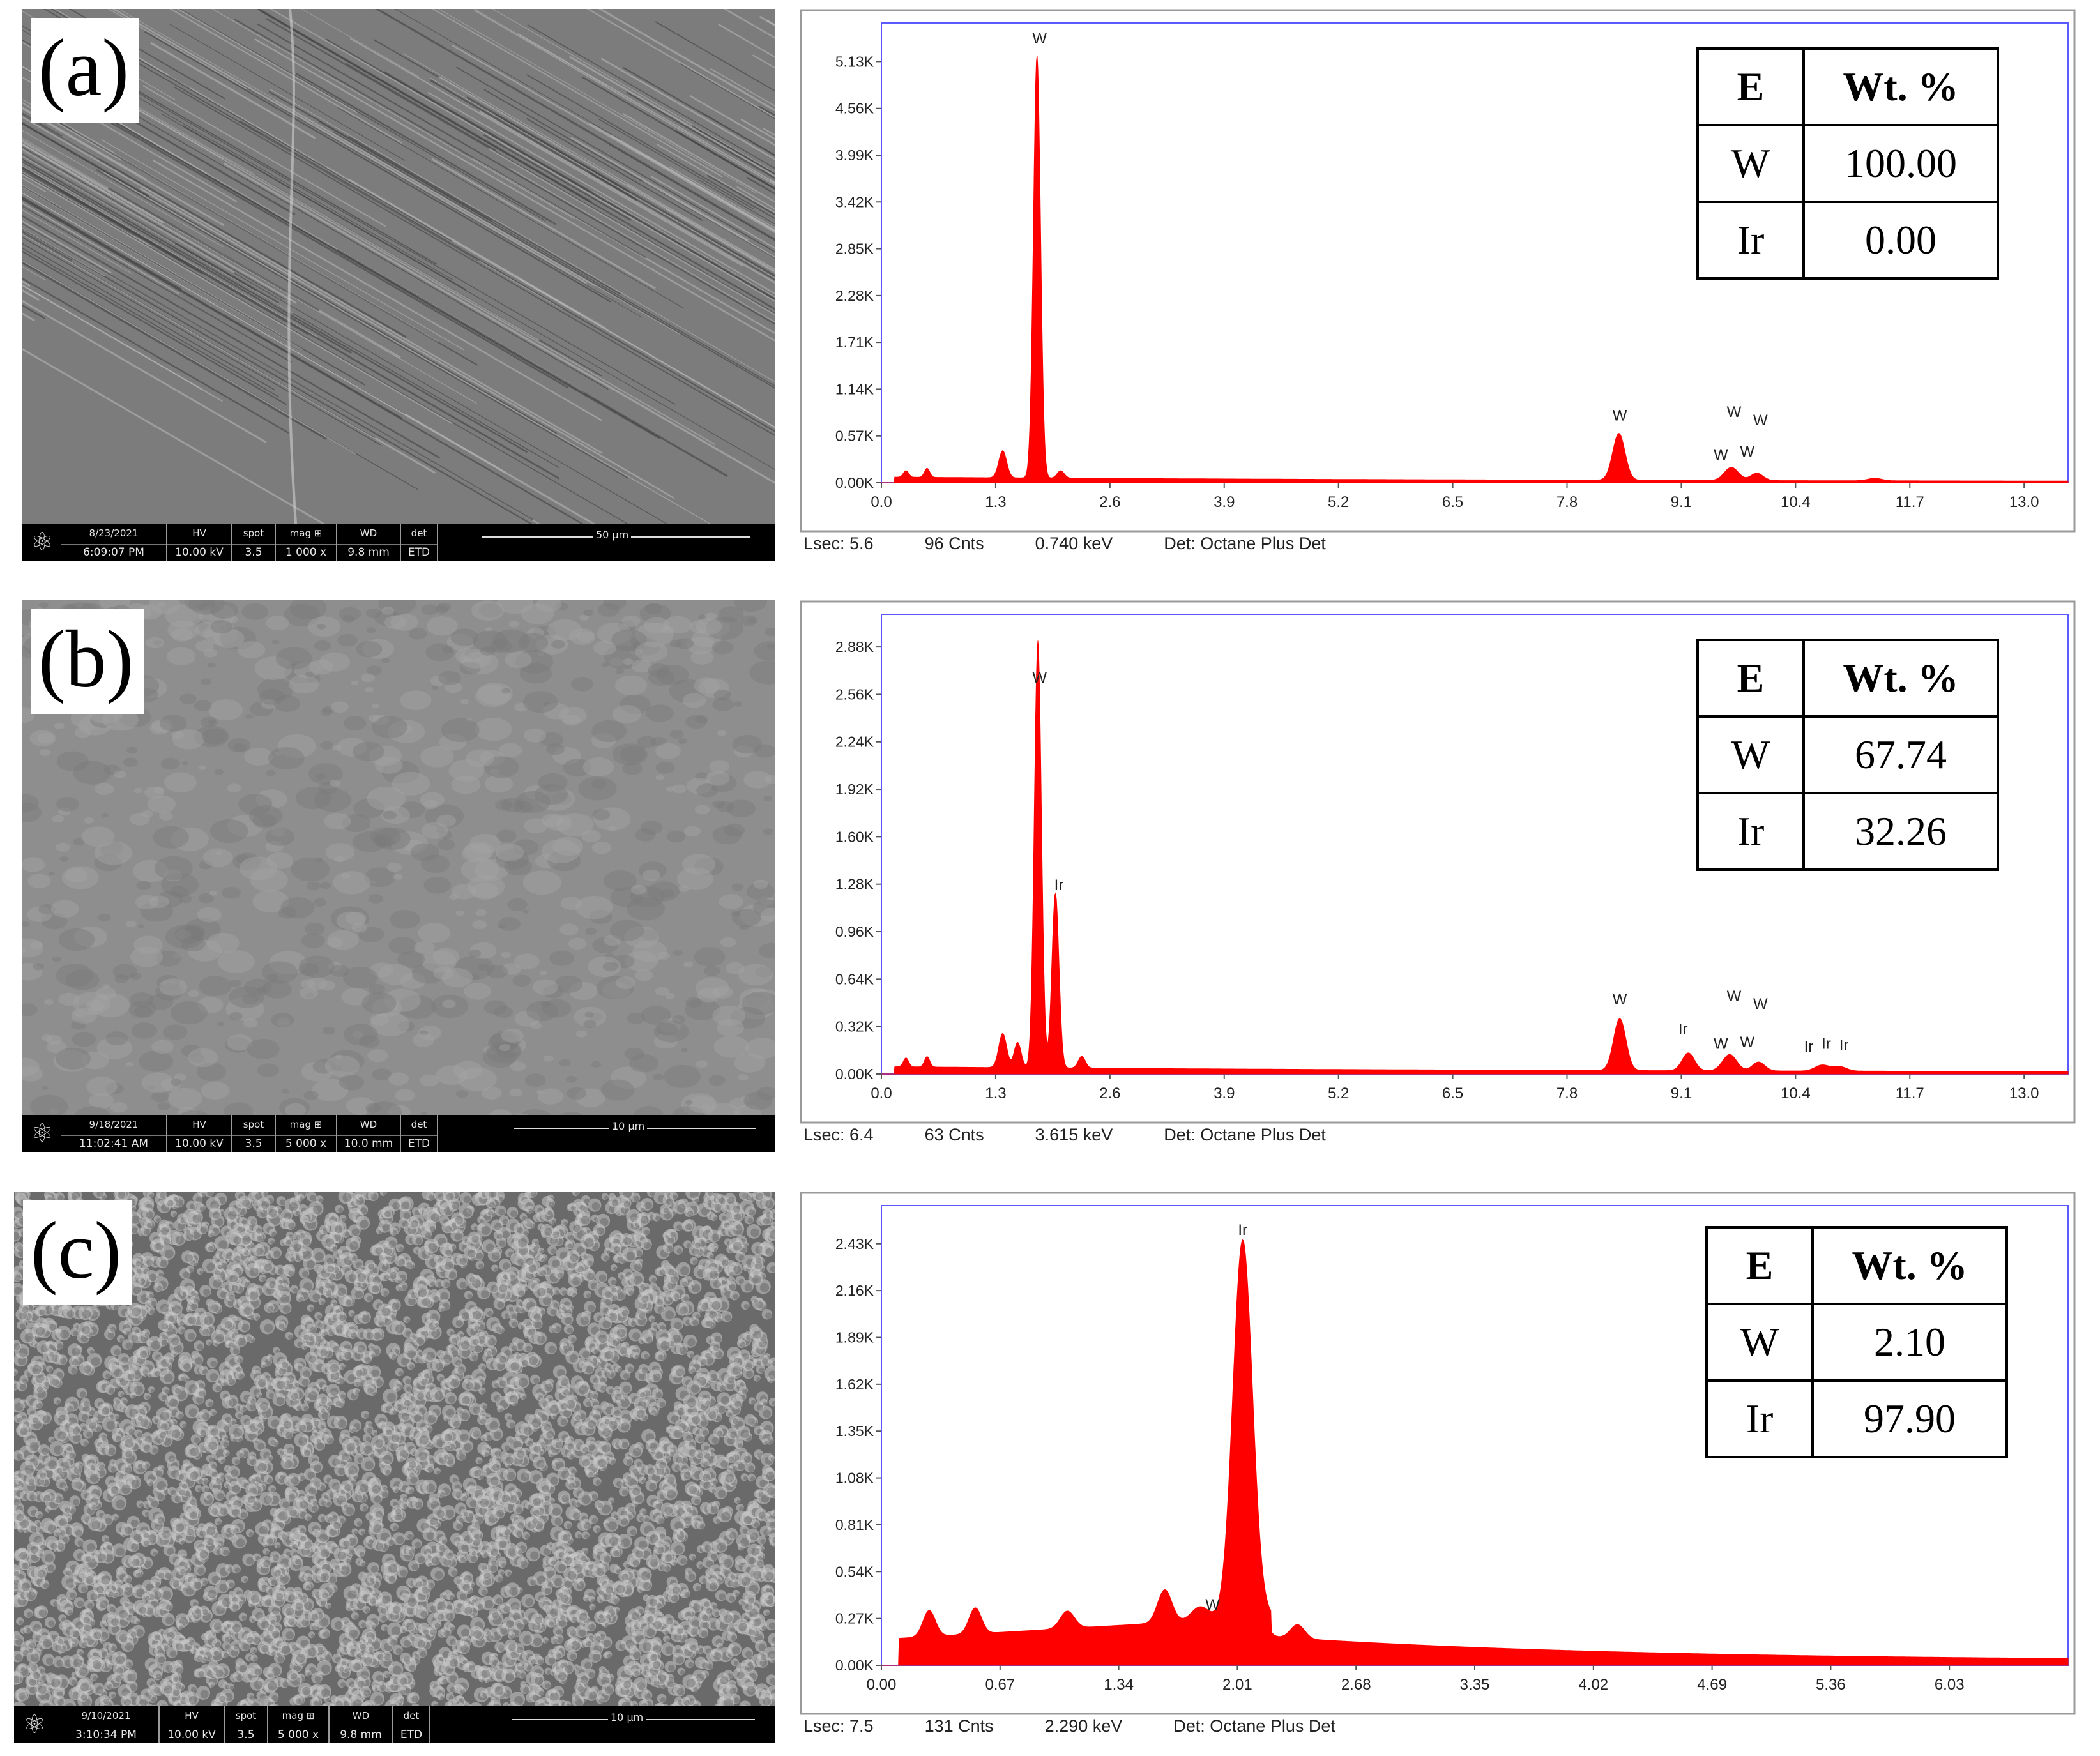 The width and height of the screenshot is (2100, 1756). I want to click on y-tick-label: 2.56K, so click(854, 694).